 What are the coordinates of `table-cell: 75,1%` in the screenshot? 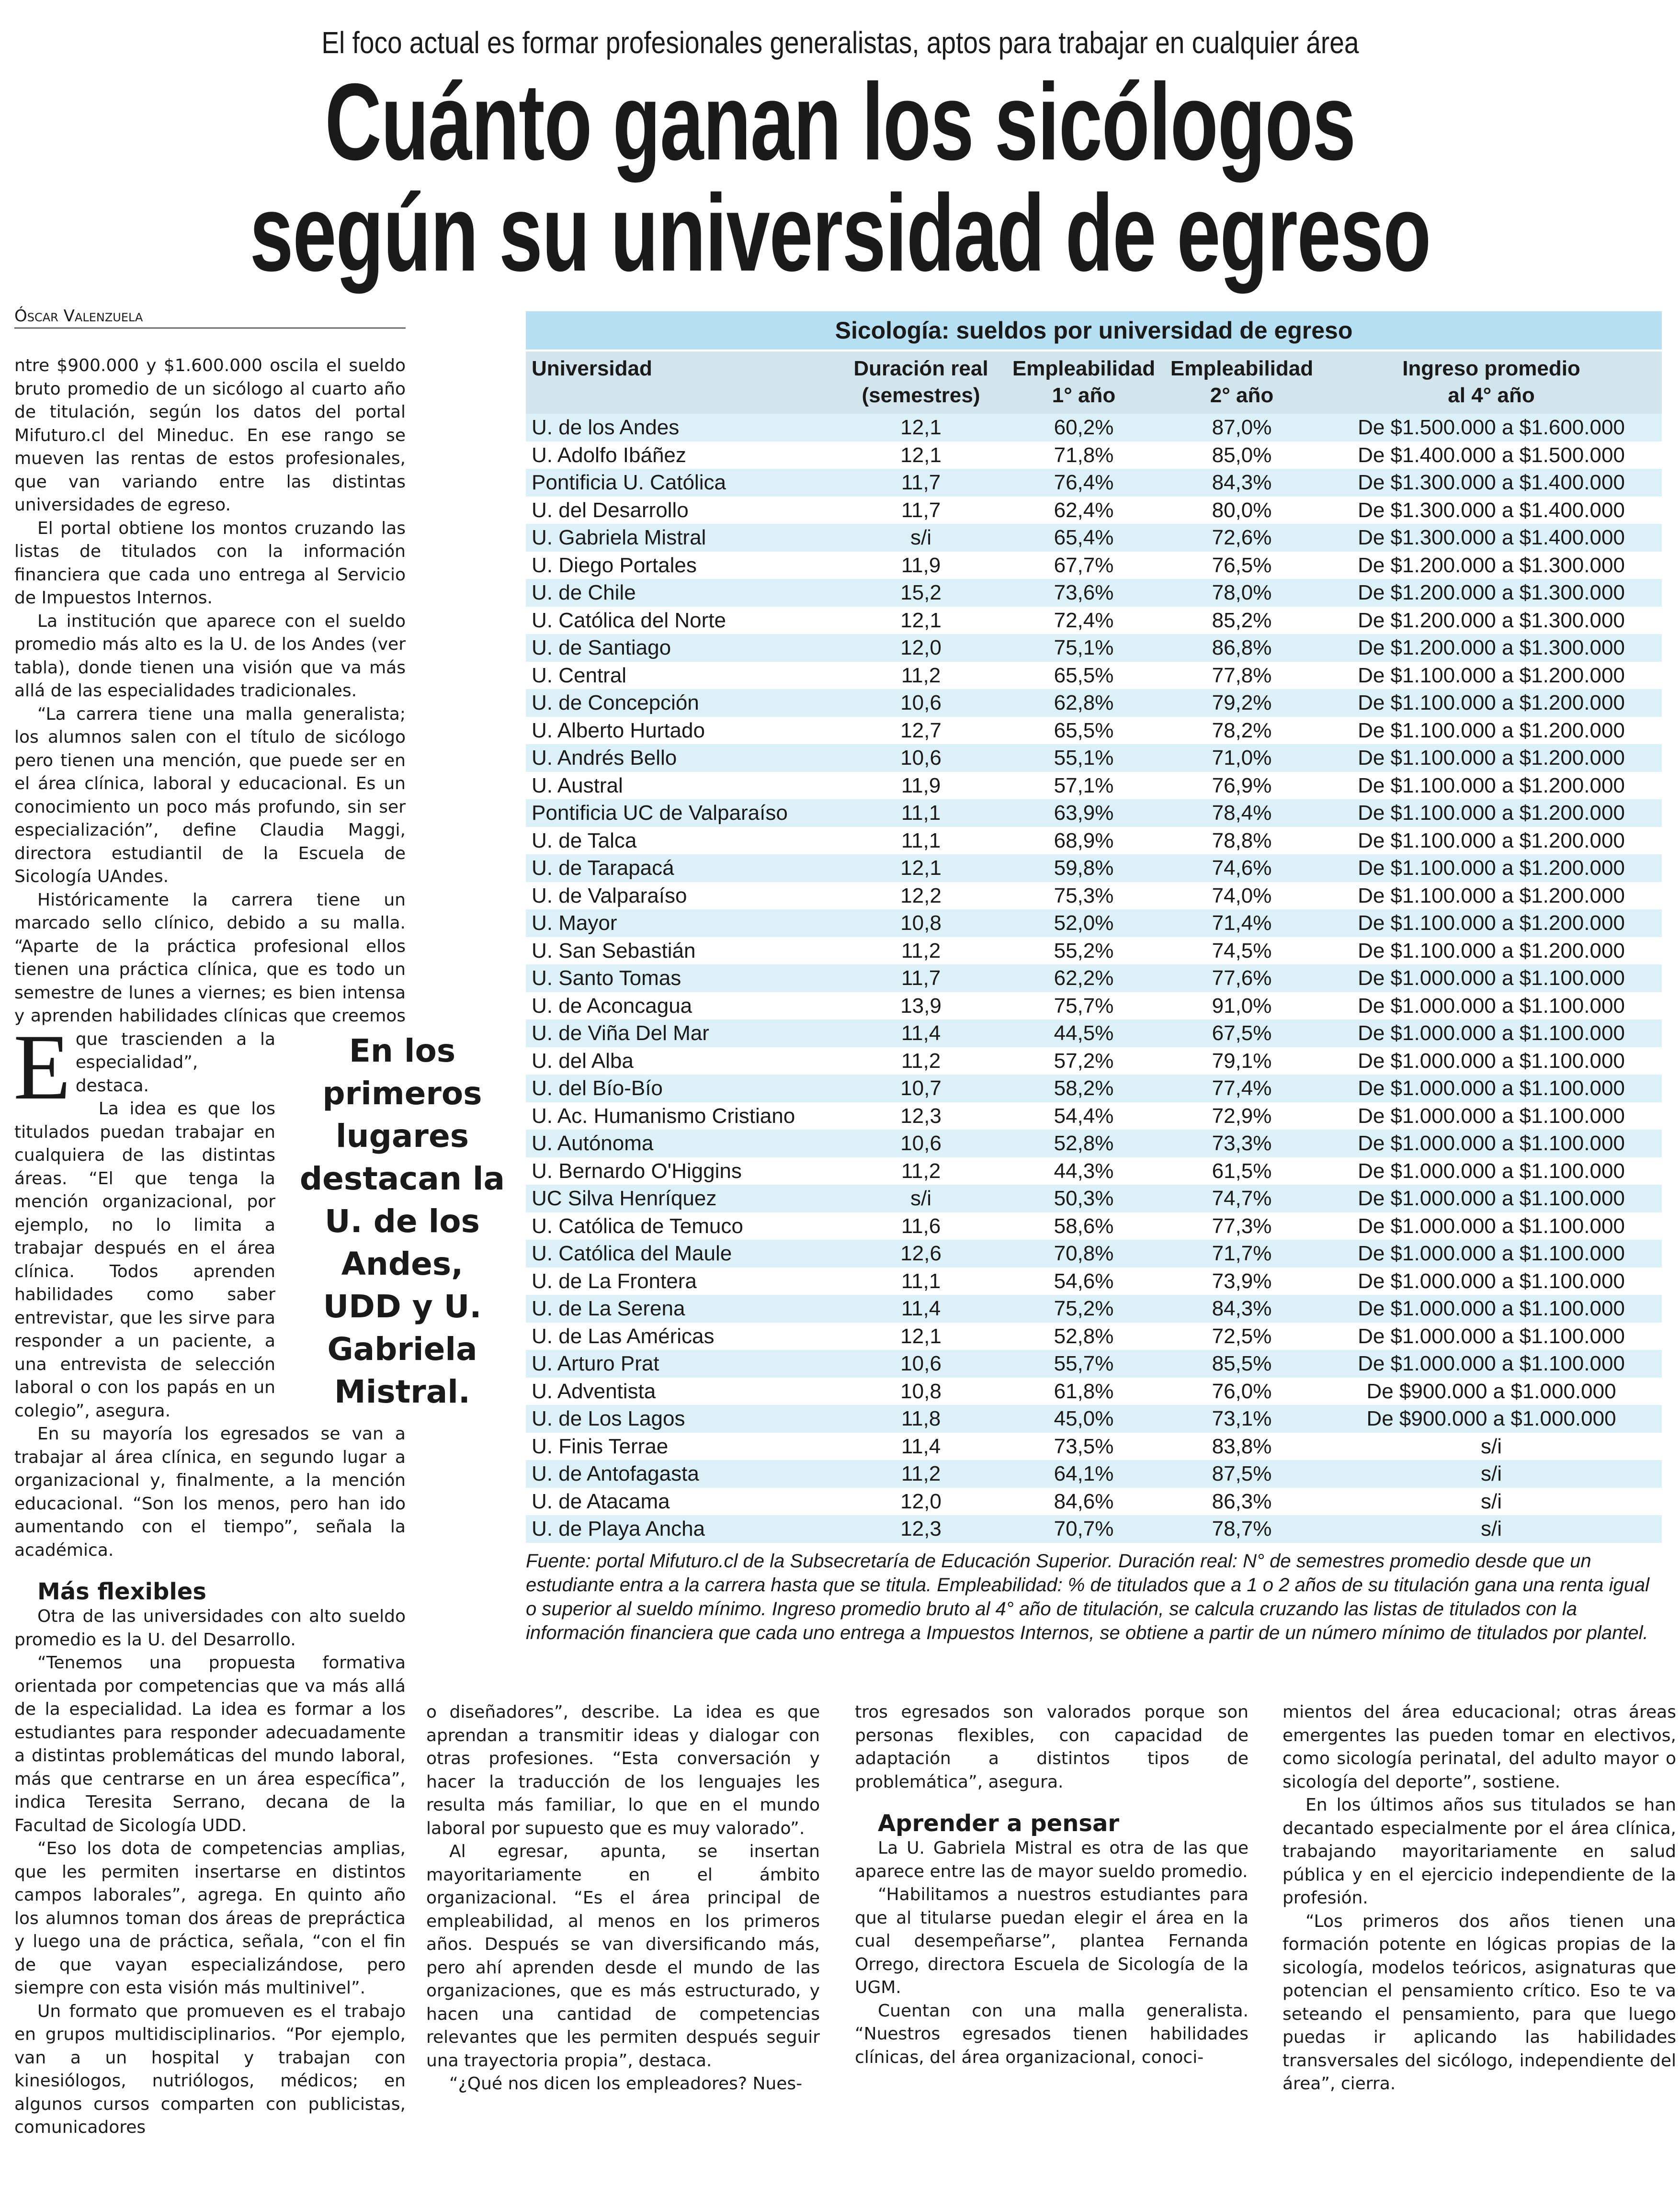 It's located at (1084, 647).